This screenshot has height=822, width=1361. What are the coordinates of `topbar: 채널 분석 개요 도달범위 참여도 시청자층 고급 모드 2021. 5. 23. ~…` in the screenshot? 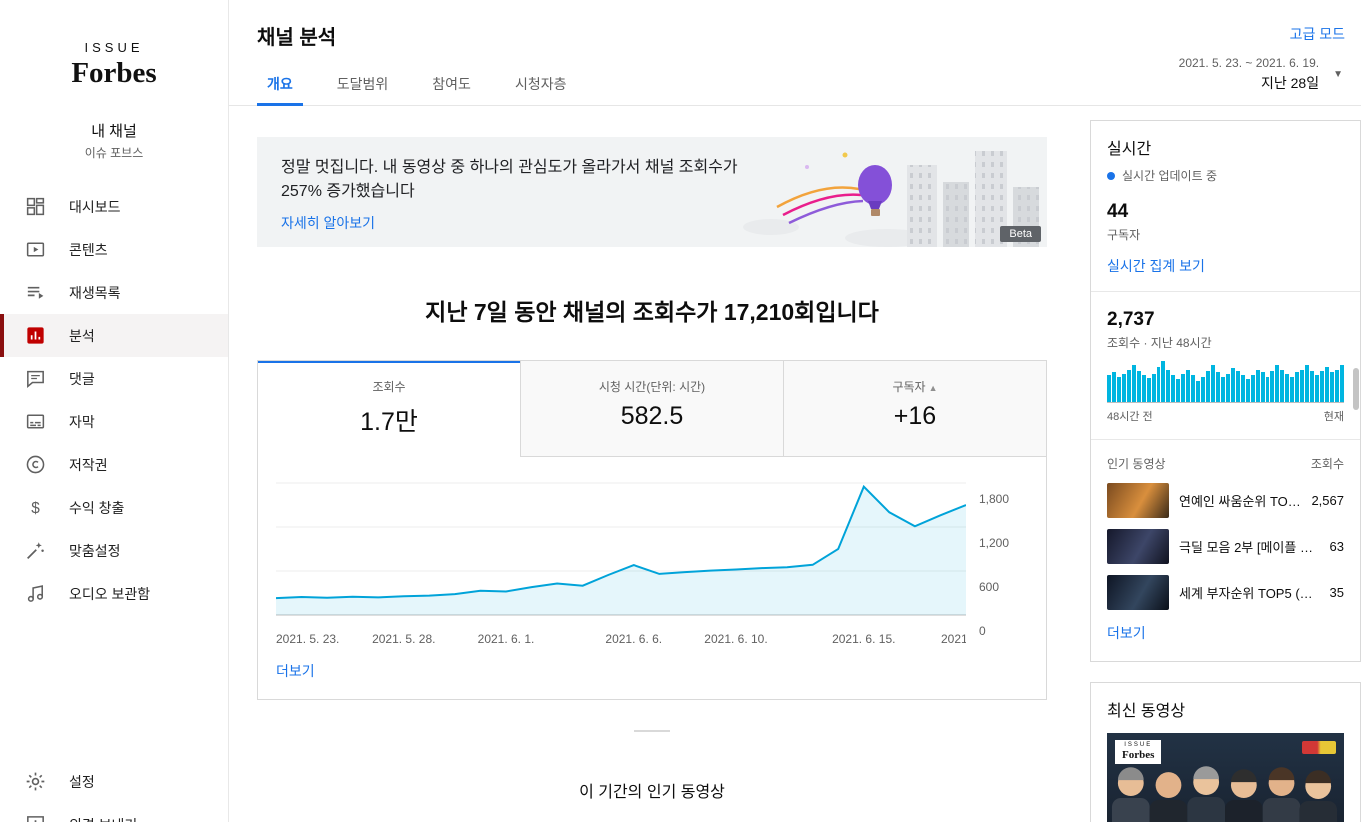 It's located at (795, 53).